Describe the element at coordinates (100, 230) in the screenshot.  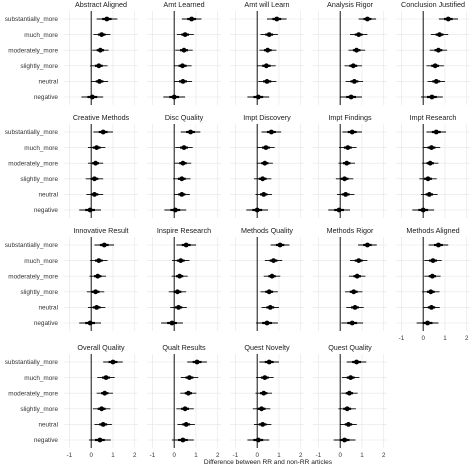
I see `panel-title: Innovative Result` at that location.